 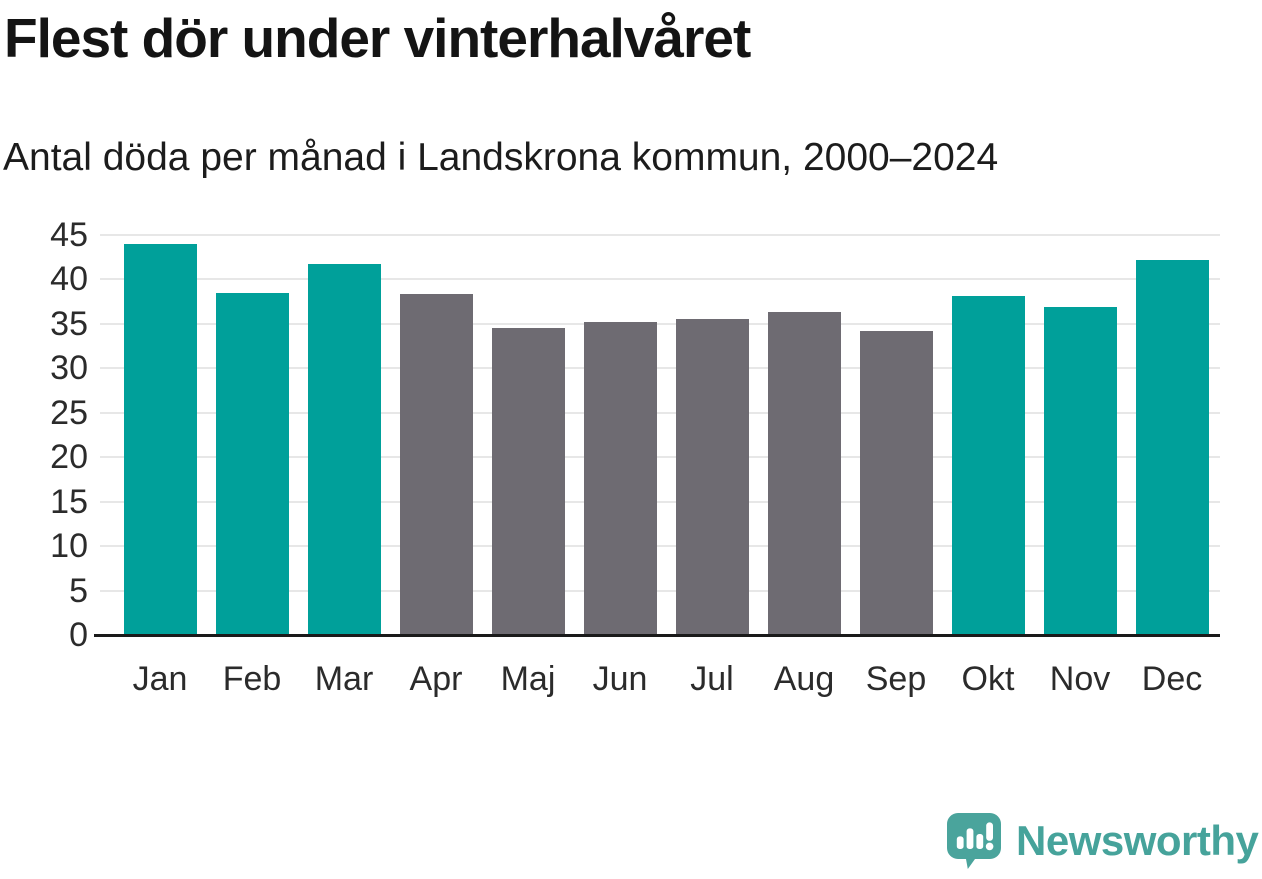 I want to click on newsworthy-logo: Newsworthy, so click(x=1101, y=841).